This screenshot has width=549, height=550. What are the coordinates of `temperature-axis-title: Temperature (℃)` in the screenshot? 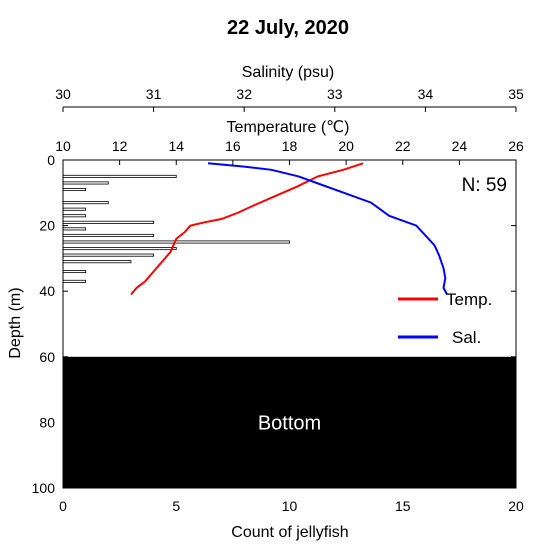 It's located at (288, 127).